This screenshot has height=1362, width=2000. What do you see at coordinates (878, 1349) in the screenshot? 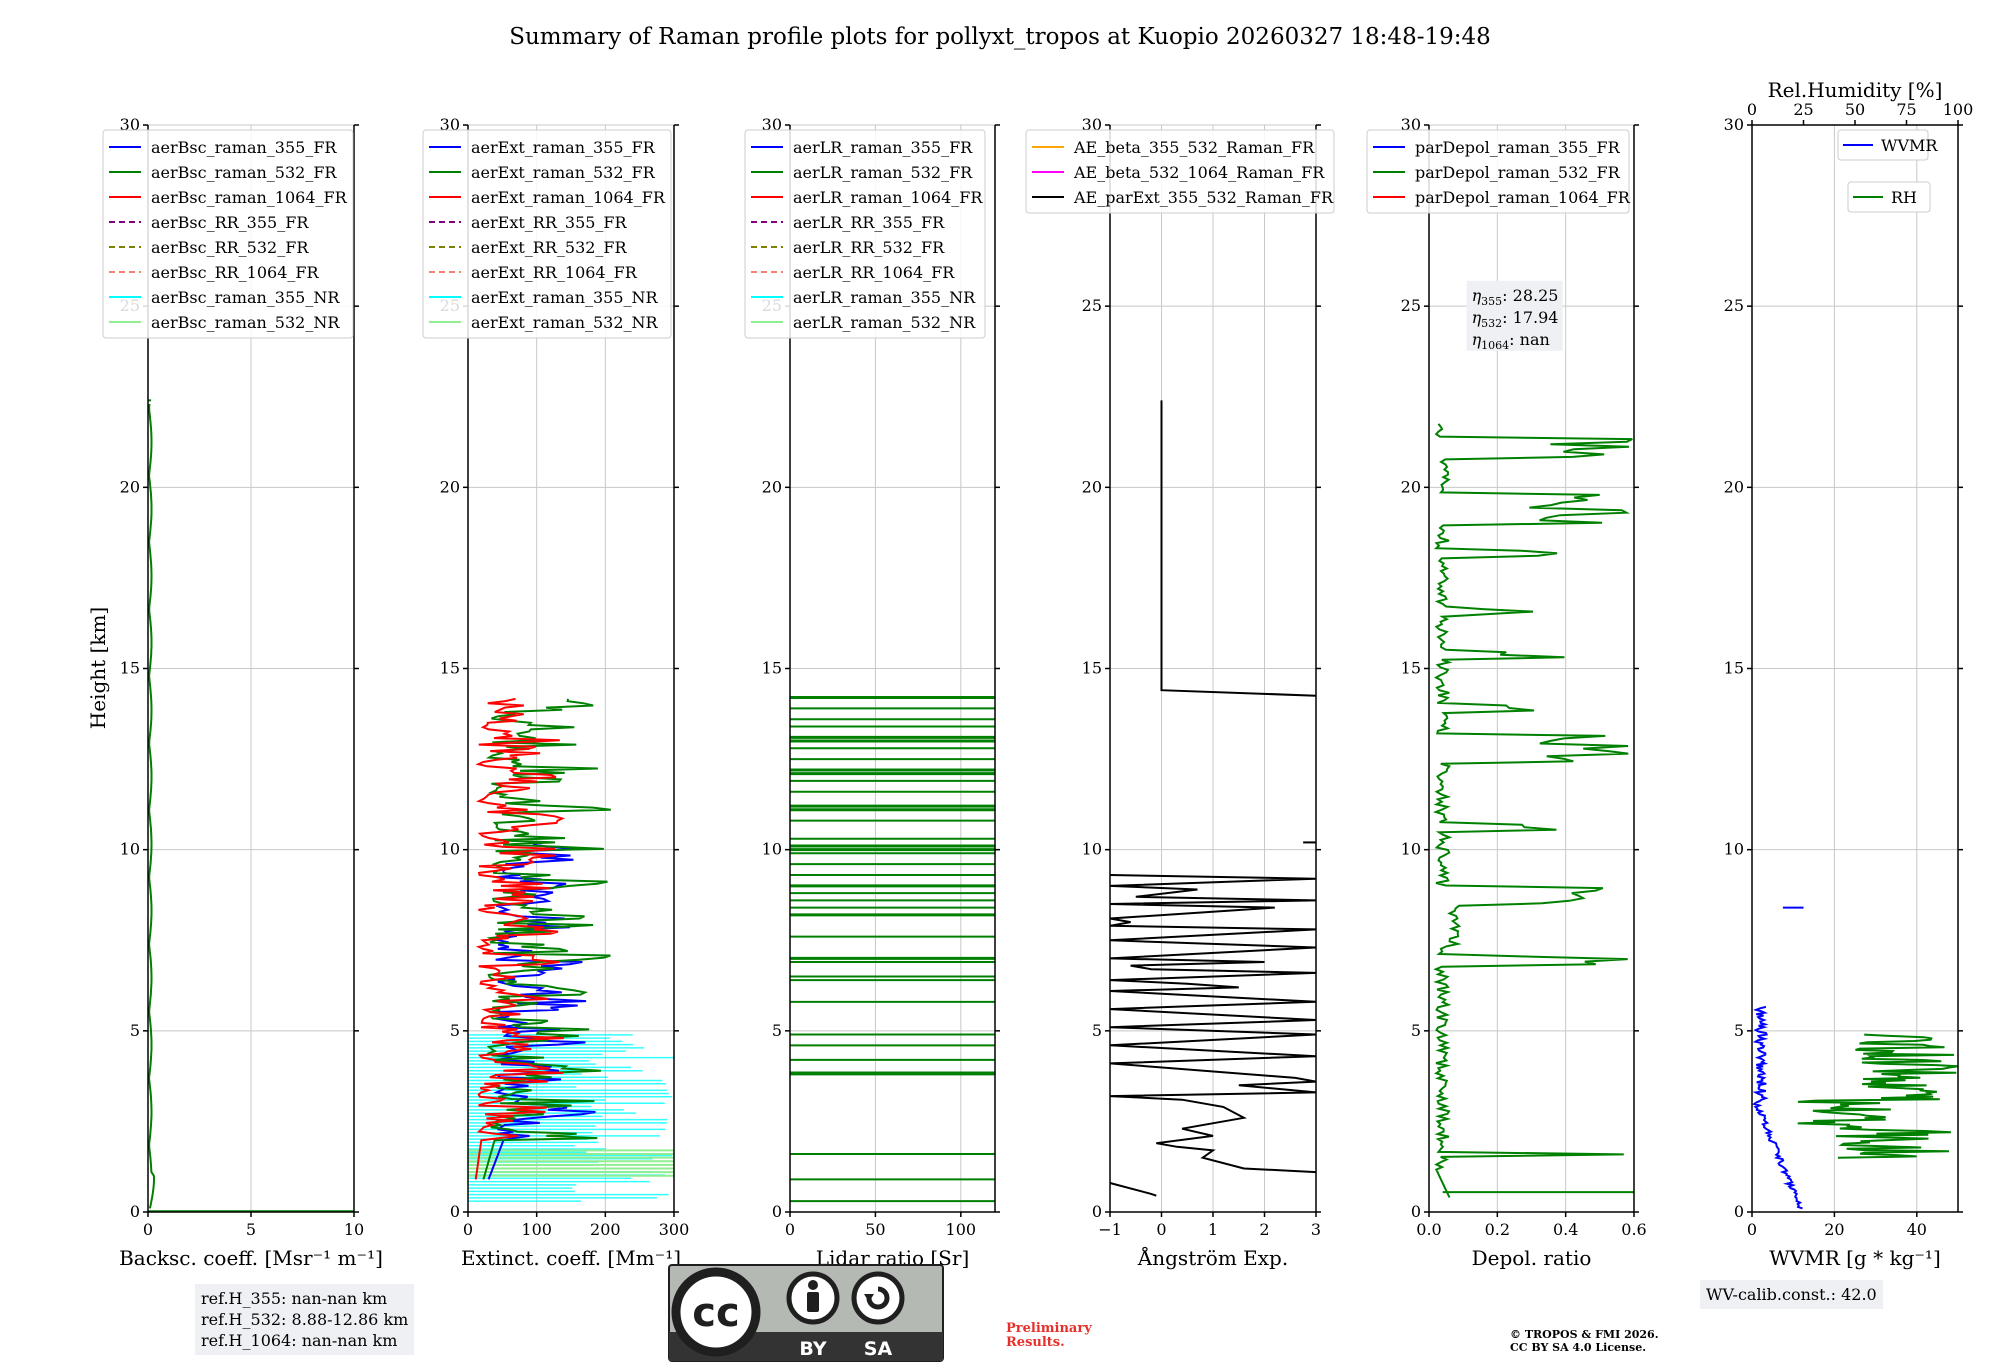
I see `sa-label: SA` at bounding box center [878, 1349].